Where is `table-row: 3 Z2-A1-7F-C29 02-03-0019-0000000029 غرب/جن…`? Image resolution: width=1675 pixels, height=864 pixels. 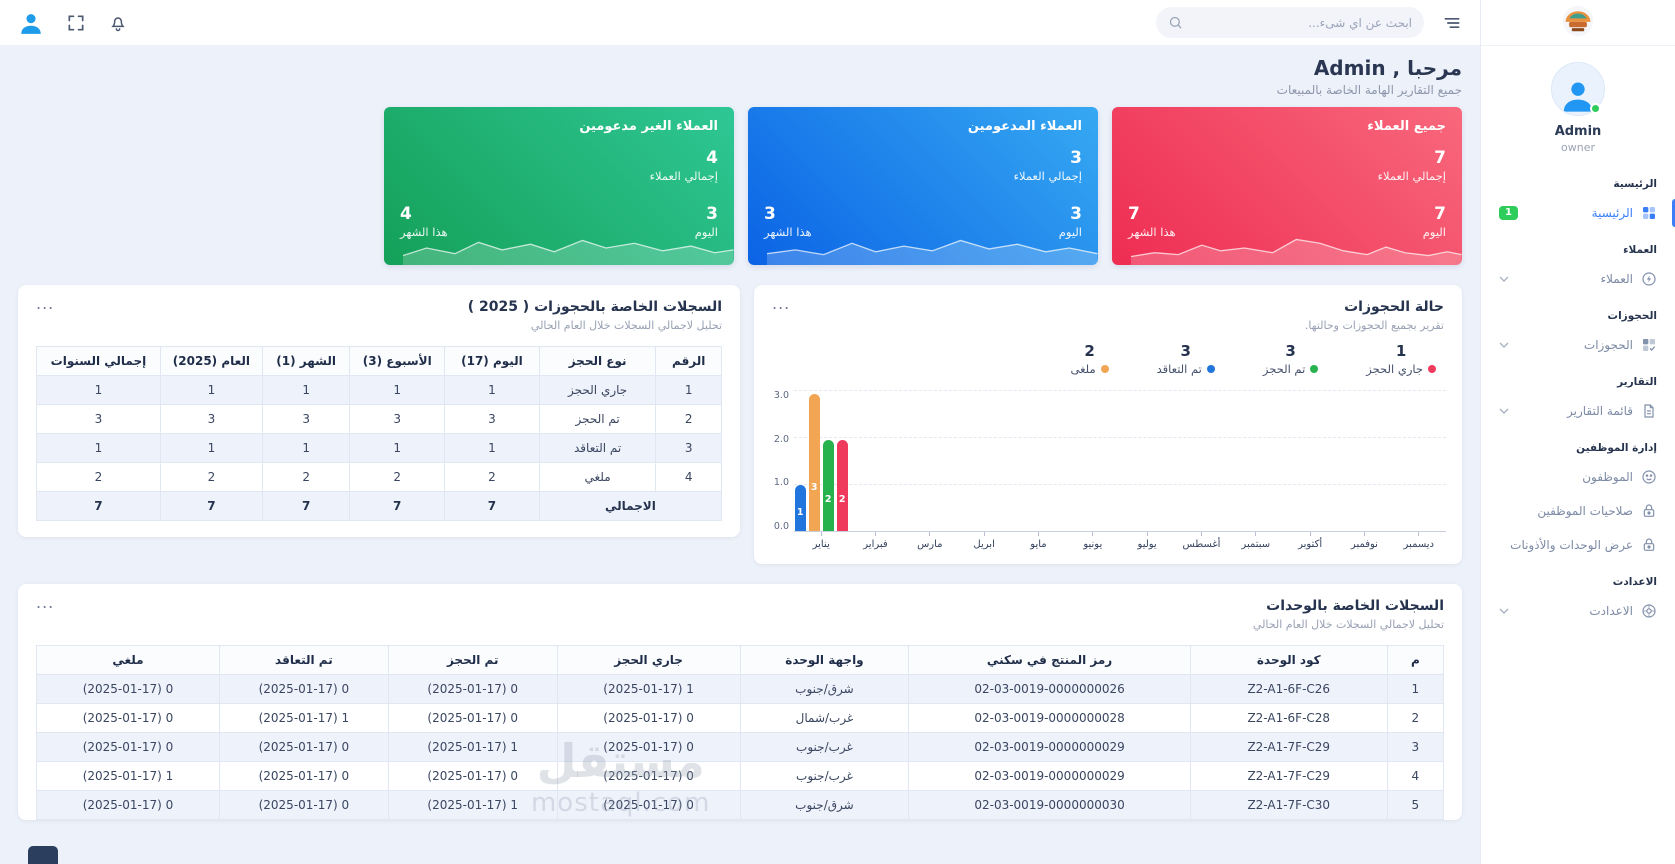
table-row: 3 Z2-A1-7F-C29 02-03-0019-0000000029 غرب/جن… is located at coordinates (740, 747).